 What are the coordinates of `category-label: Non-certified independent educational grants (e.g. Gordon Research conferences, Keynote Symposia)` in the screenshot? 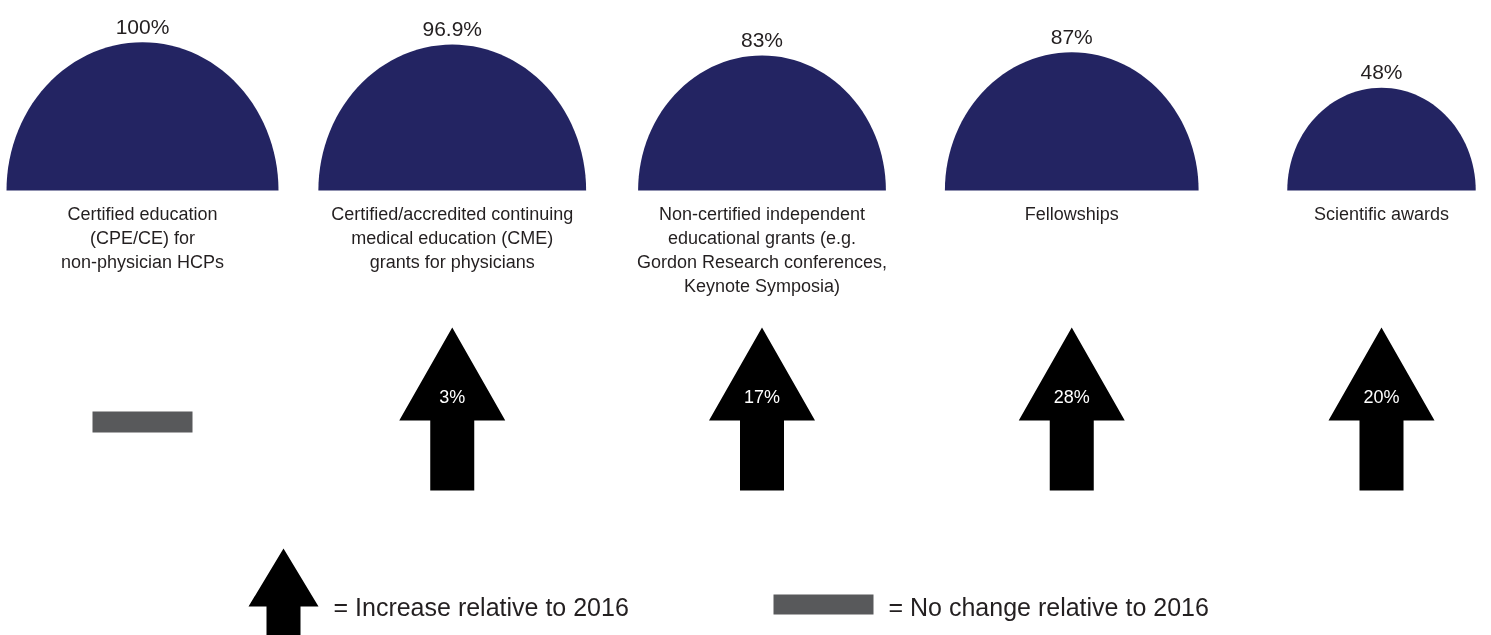 It's located at (762, 249).